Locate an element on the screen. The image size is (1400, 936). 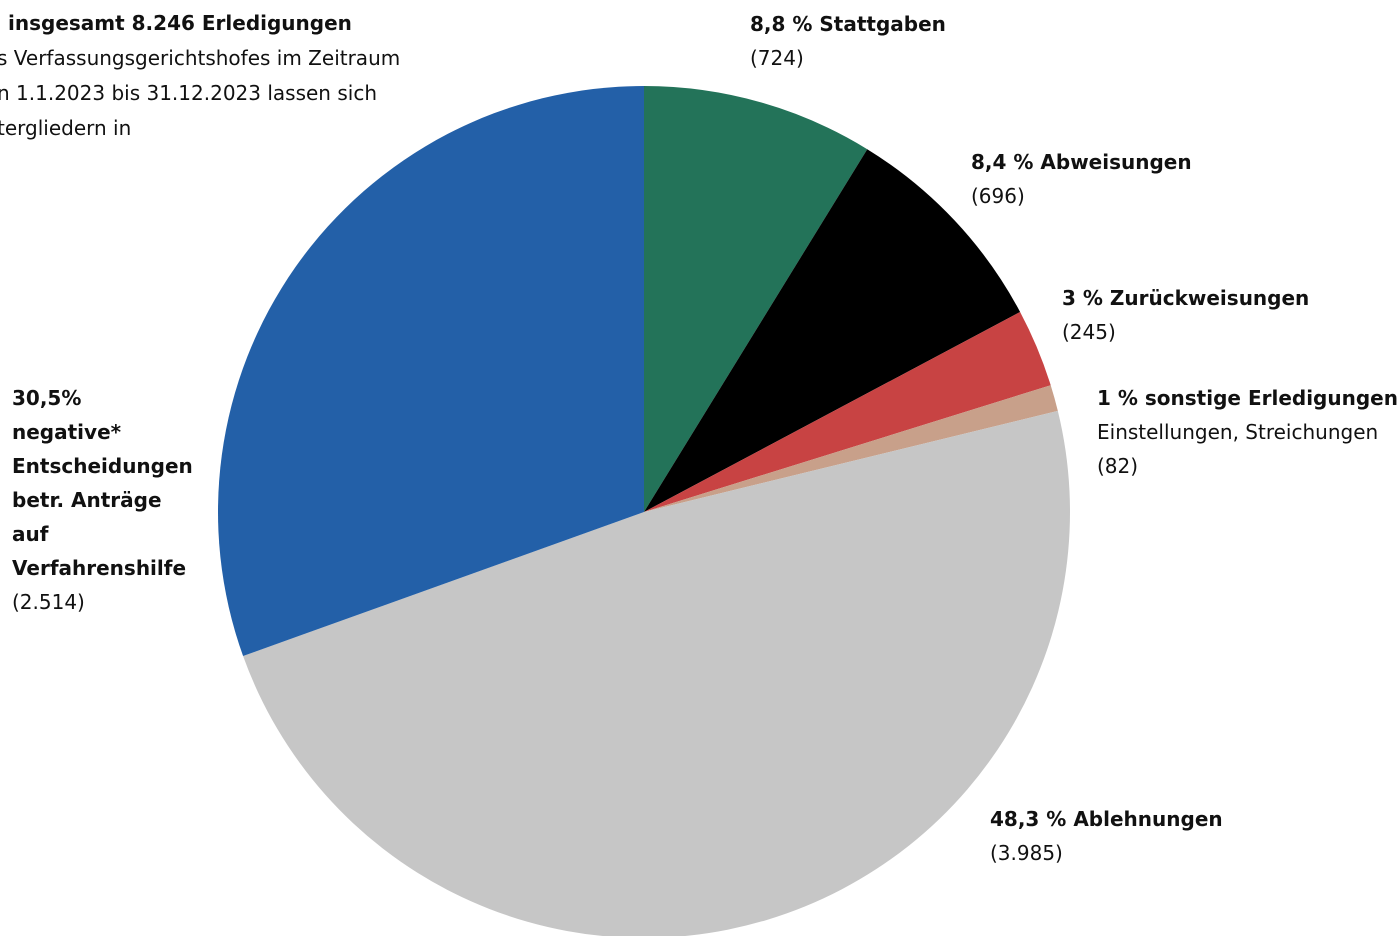
subtitle-line: n 1.1.2023 bis 31.12.2023 lassen sich is located at coordinates (188, 93).